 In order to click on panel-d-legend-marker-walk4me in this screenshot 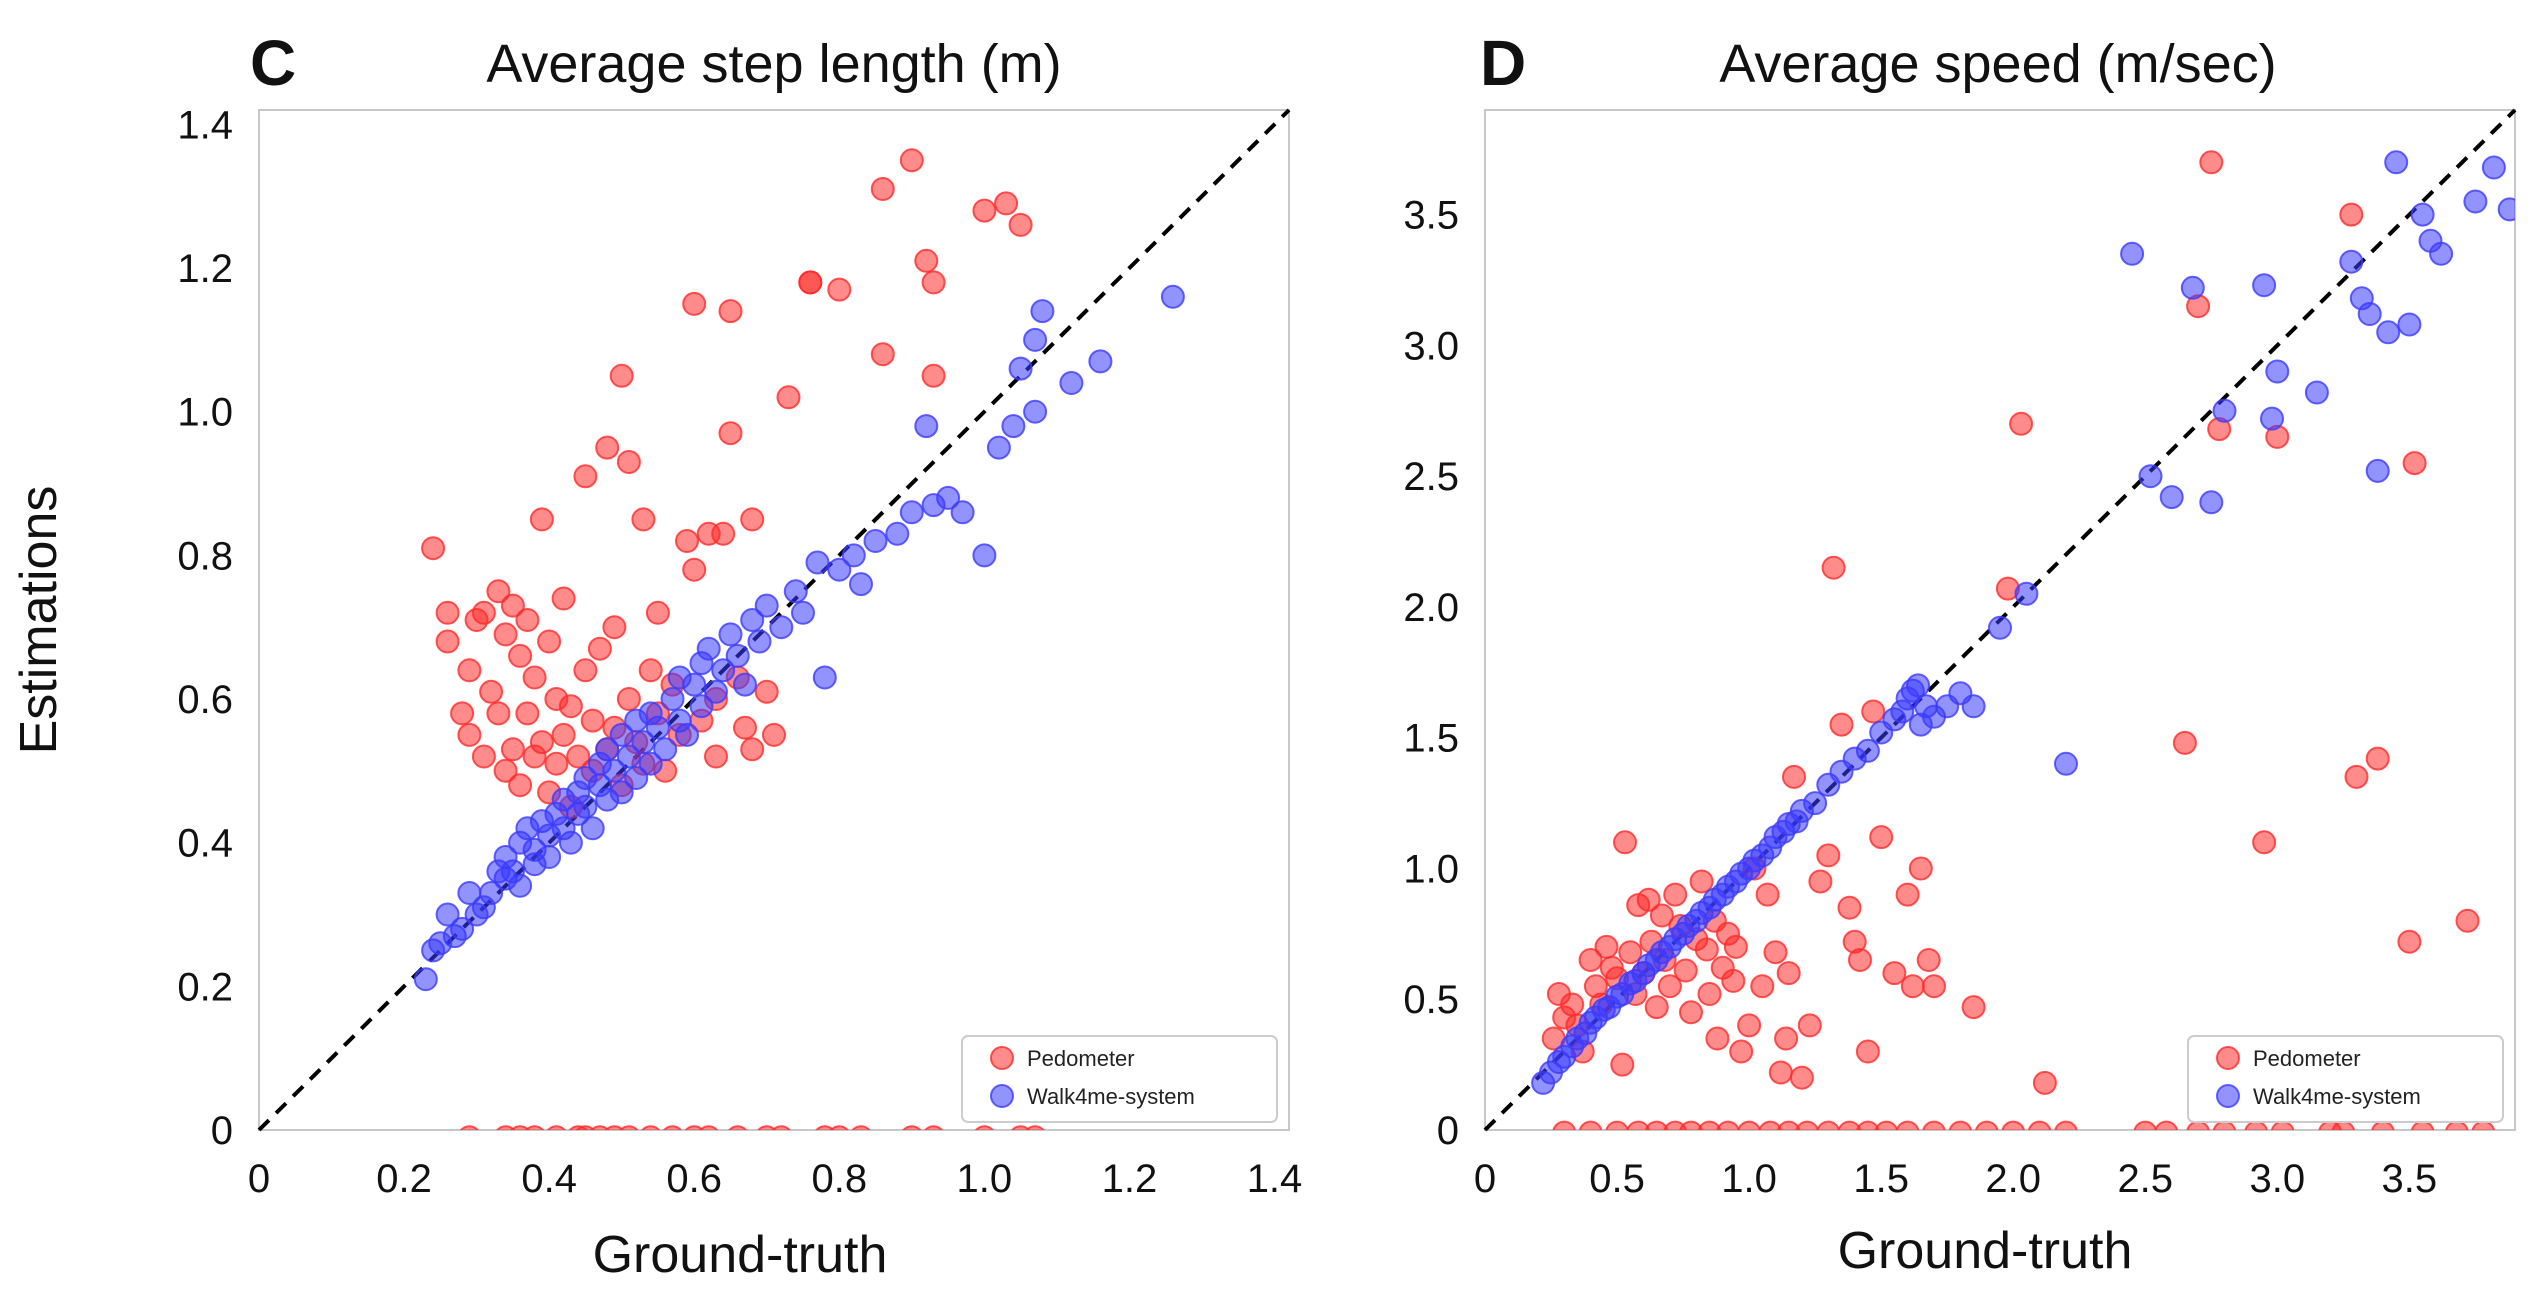, I will do `click(2228, 1096)`.